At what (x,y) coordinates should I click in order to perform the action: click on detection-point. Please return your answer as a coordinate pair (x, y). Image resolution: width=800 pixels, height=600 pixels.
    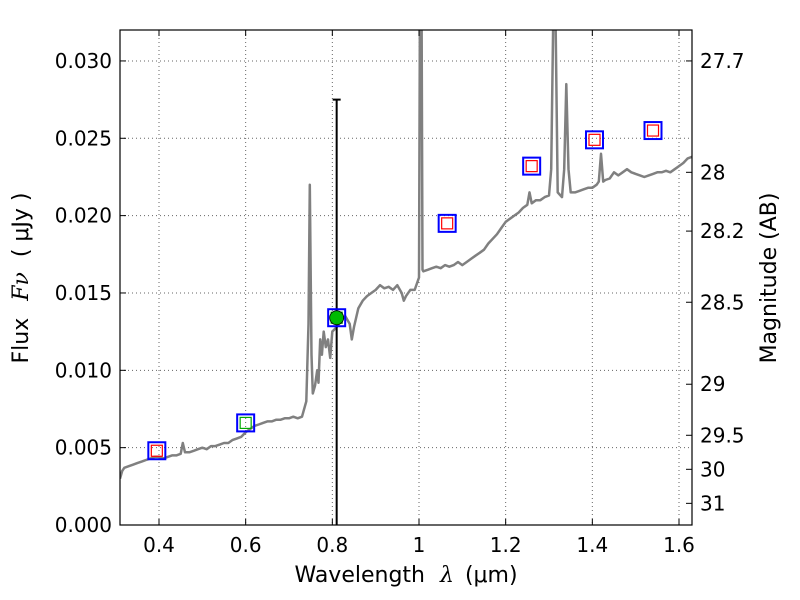
    Looking at the image, I should click on (337, 318).